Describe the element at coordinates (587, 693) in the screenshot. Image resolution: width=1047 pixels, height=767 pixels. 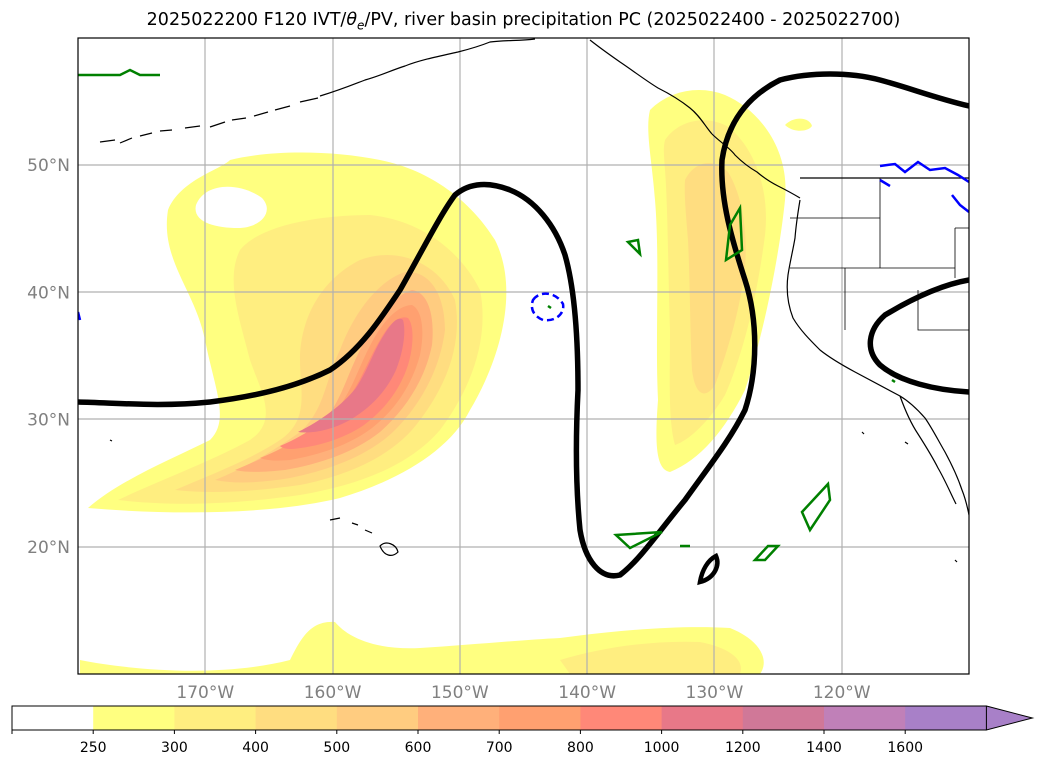
I see `lon-tick-label: 140°W` at that location.